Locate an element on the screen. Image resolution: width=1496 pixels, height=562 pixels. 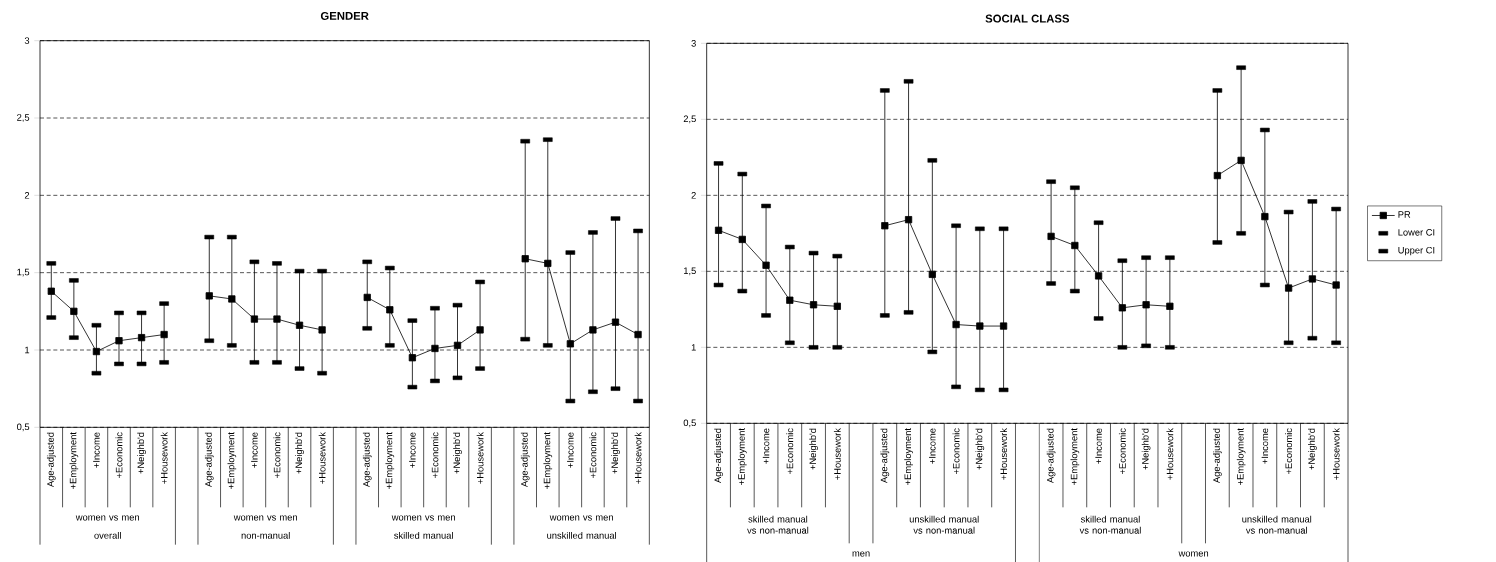
legend-label: Lower CI is located at coordinates (1416, 232).